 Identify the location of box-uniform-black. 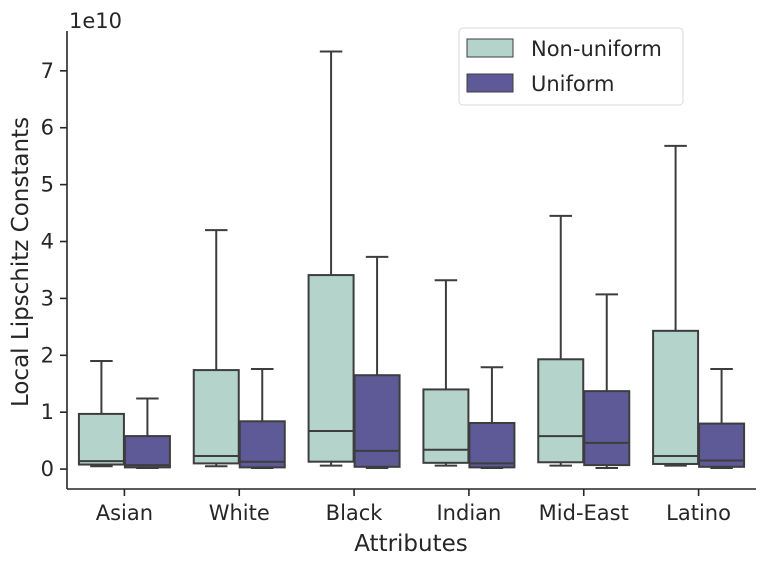
(377, 362).